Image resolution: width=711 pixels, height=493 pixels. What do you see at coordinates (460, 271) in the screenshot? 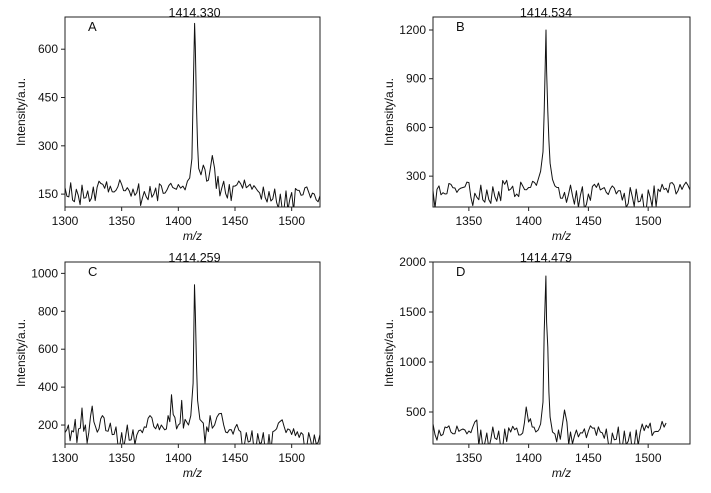
I see `panel-letter: D` at bounding box center [460, 271].